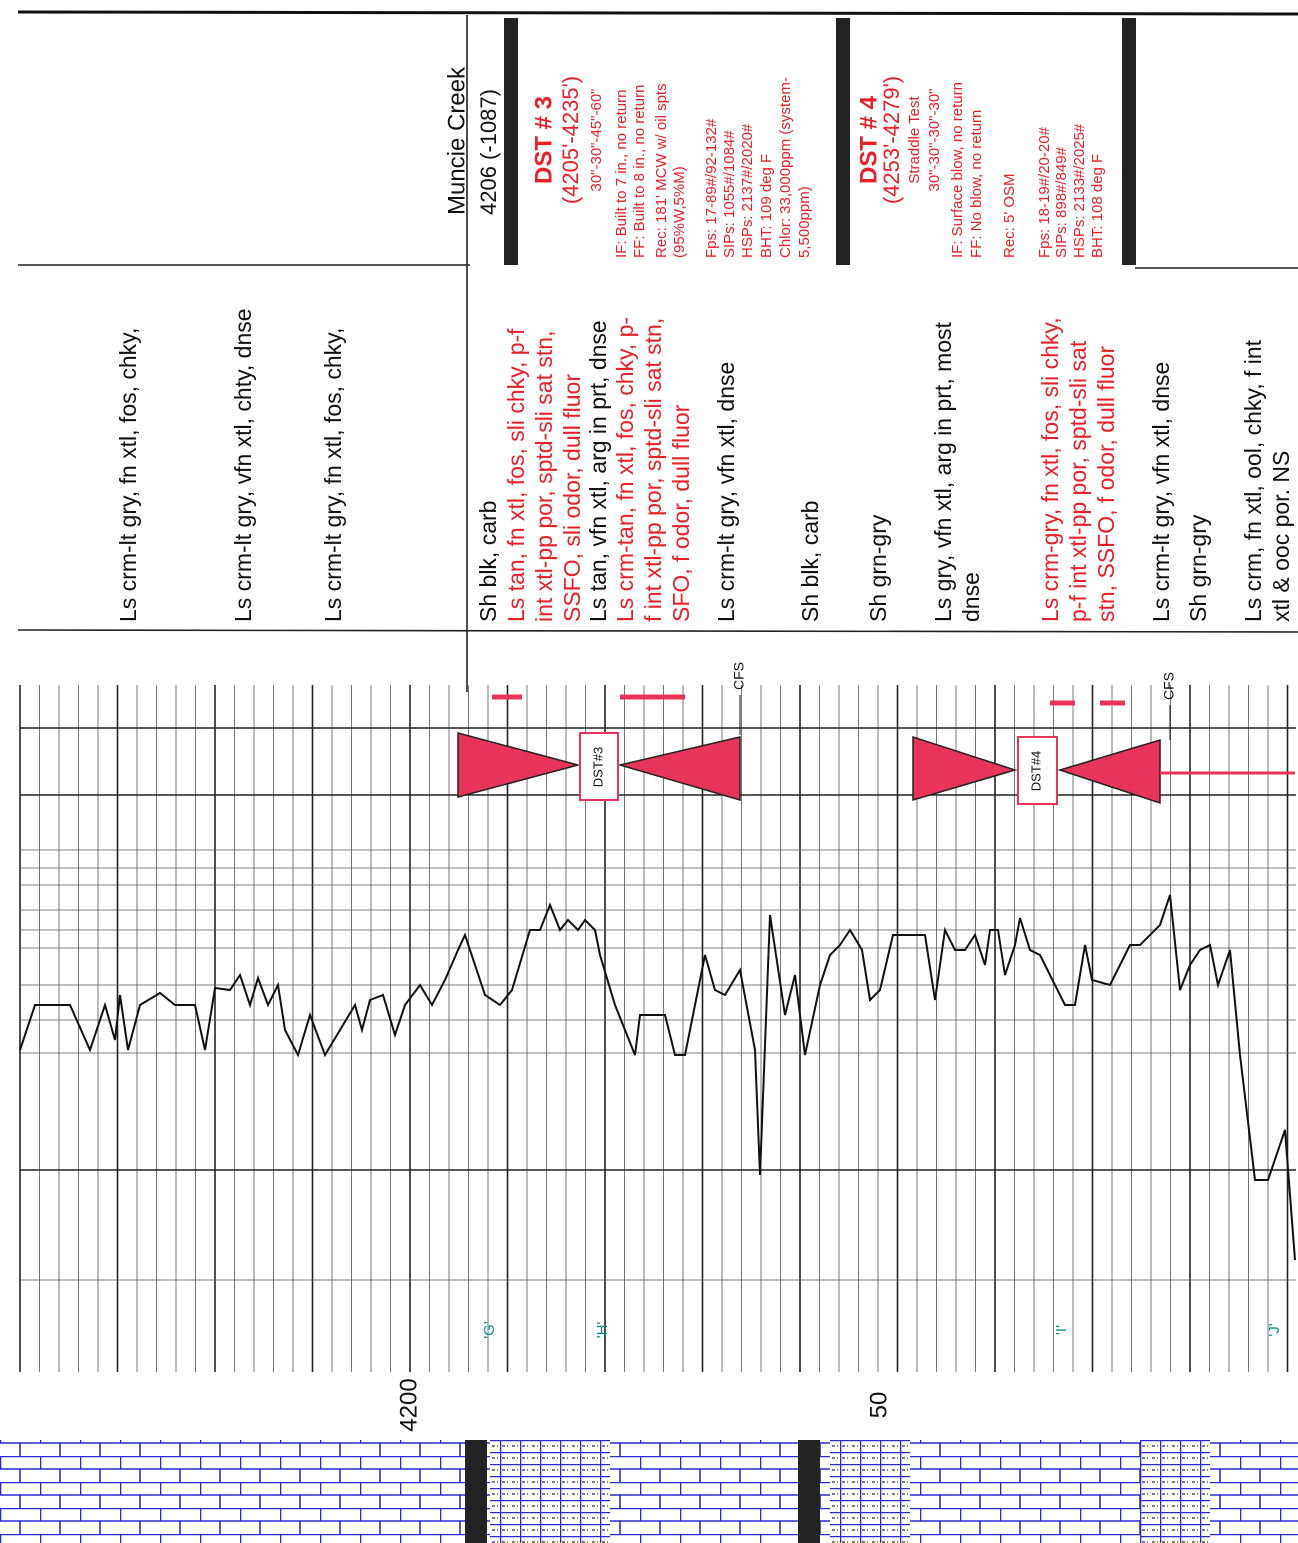 The image size is (1298, 1543). What do you see at coordinates (711, 188) in the screenshot?
I see `dst-detail: Fps: 17-89#/92-132#` at bounding box center [711, 188].